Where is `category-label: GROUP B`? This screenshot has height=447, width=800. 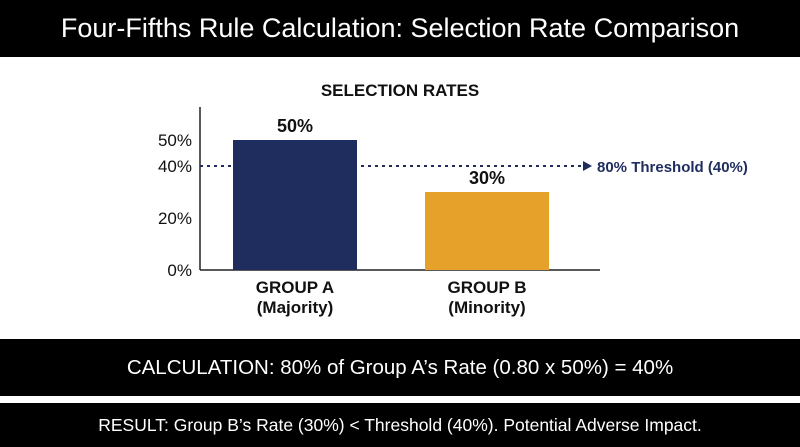 category-label: GROUP B is located at coordinates (486, 287).